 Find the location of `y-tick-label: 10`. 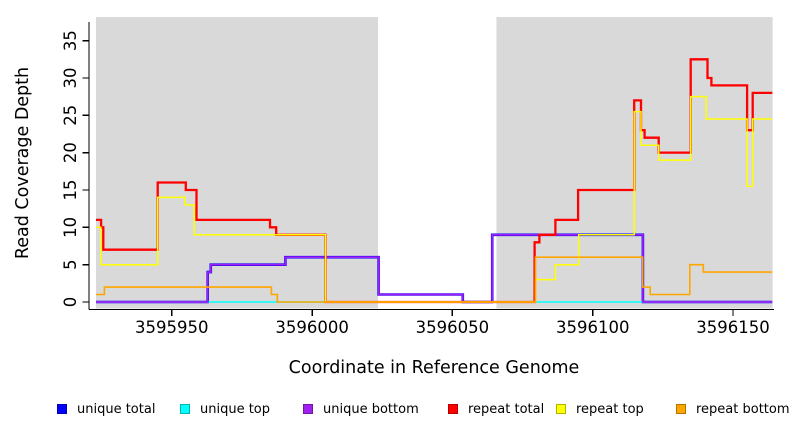

y-tick-label: 10 is located at coordinates (70, 227).